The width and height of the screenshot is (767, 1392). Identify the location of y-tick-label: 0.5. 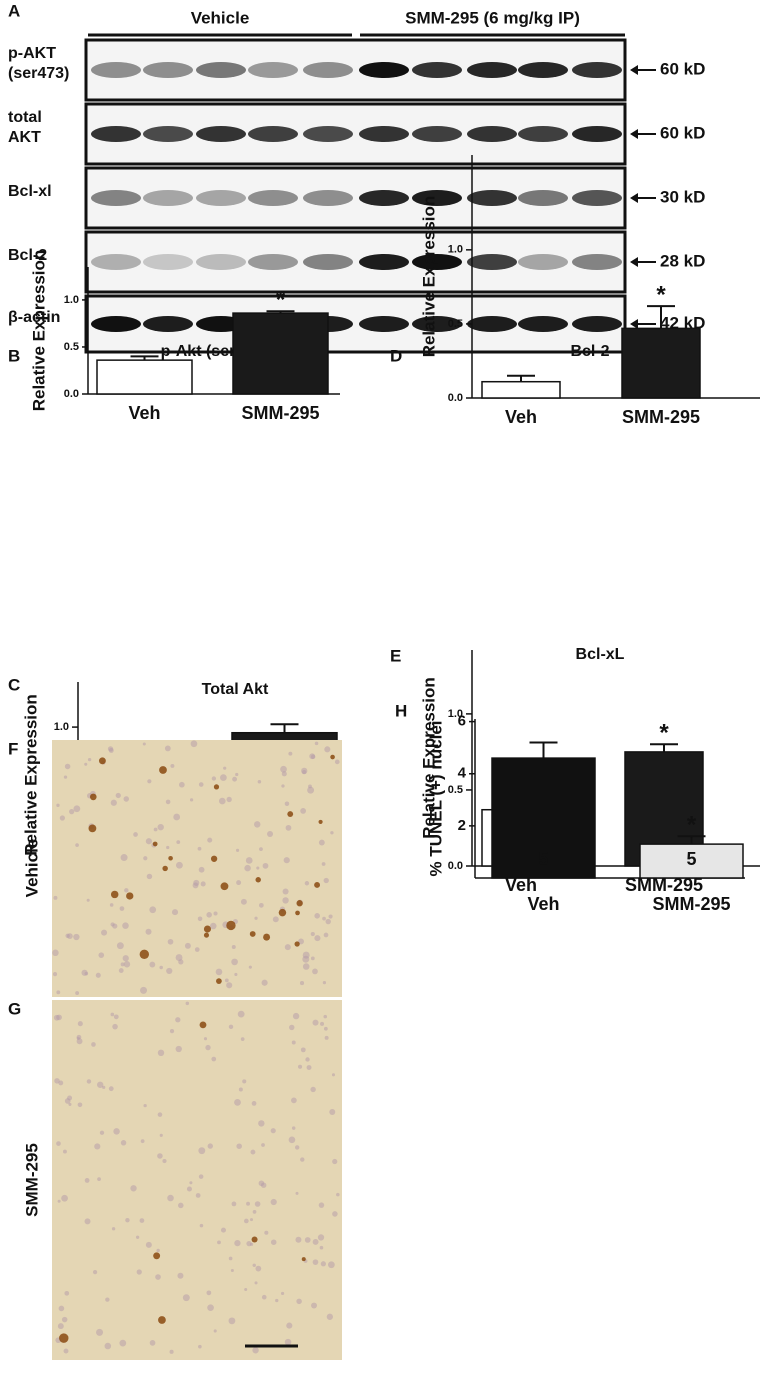
(71, 347).